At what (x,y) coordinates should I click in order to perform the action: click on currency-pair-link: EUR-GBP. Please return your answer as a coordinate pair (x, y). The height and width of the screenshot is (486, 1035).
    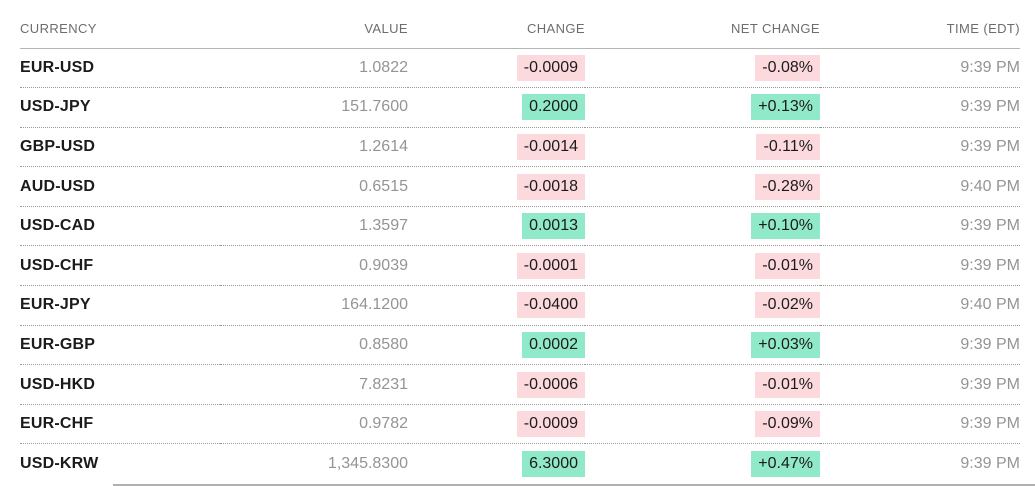
    Looking at the image, I should click on (58, 344).